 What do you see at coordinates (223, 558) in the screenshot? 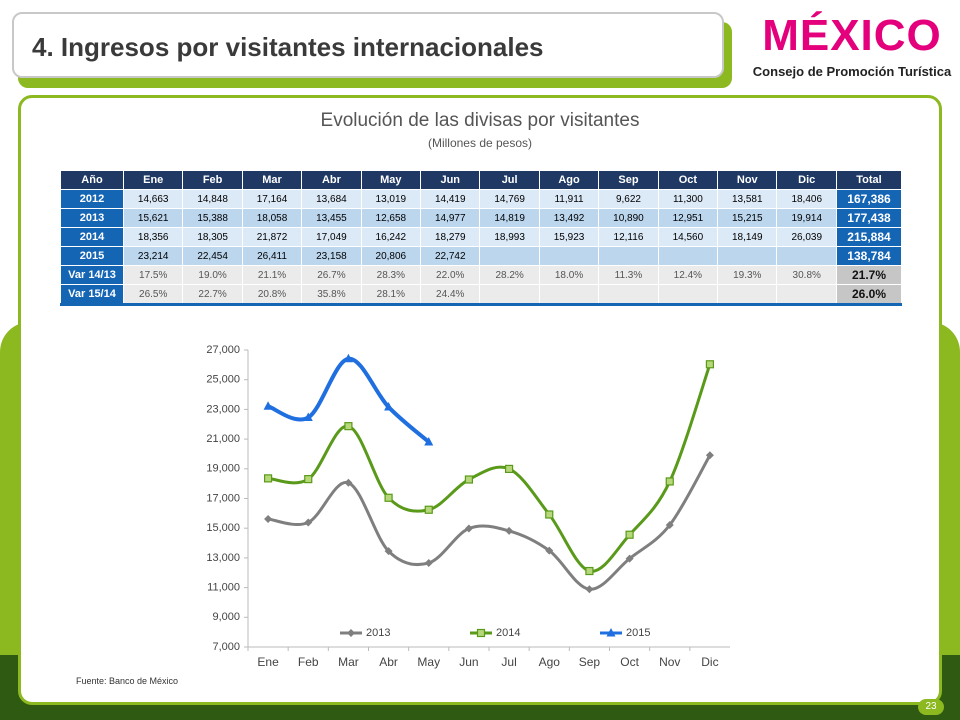
I see `y-tick-label: 13,000` at bounding box center [223, 558].